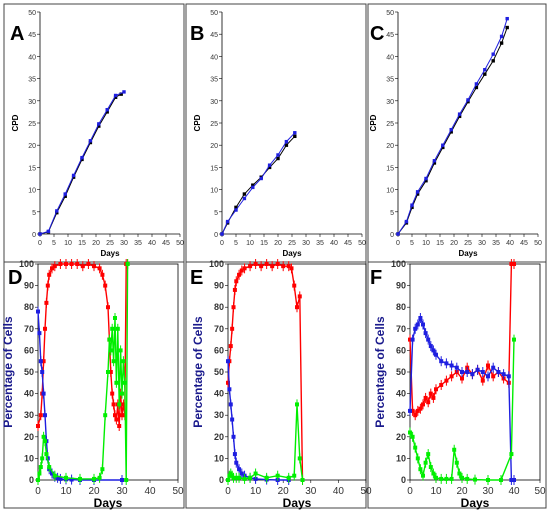 The image size is (550, 512). Describe the element at coordinates (376, 278) in the screenshot. I see `panel-label: F` at that location.